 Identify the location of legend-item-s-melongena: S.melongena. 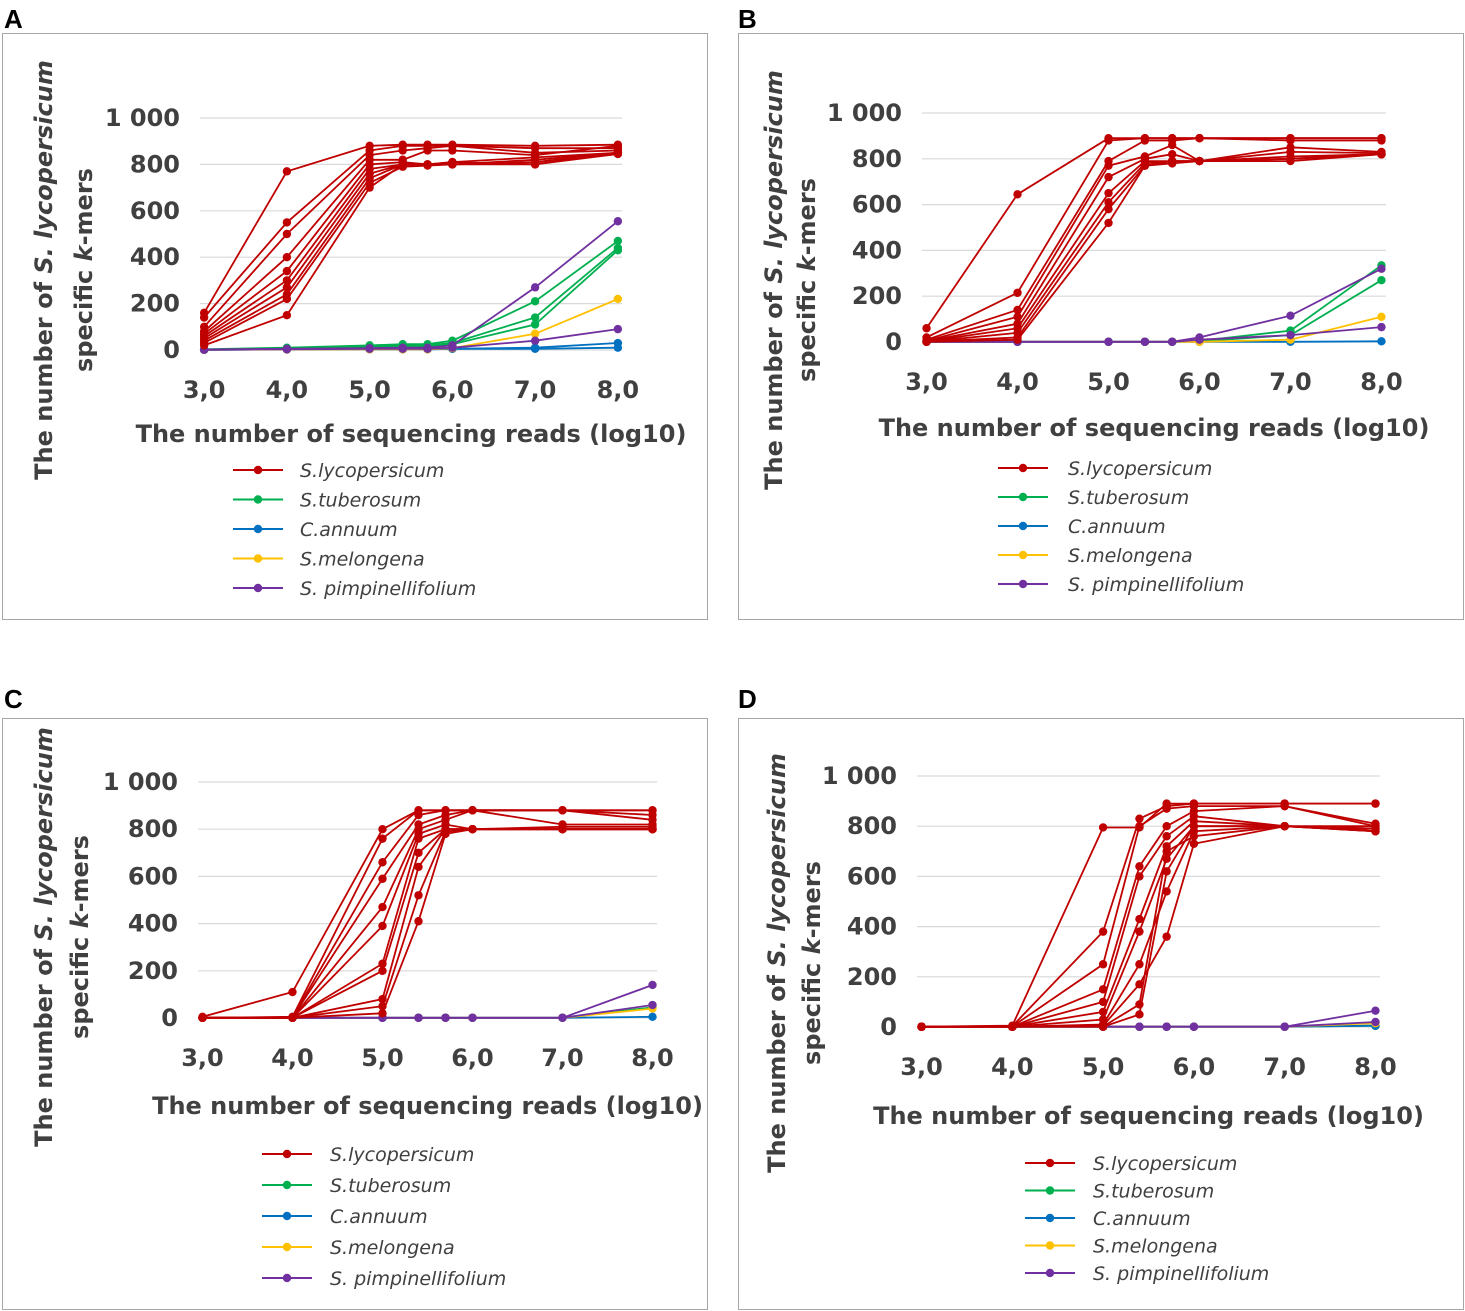
(329, 560).